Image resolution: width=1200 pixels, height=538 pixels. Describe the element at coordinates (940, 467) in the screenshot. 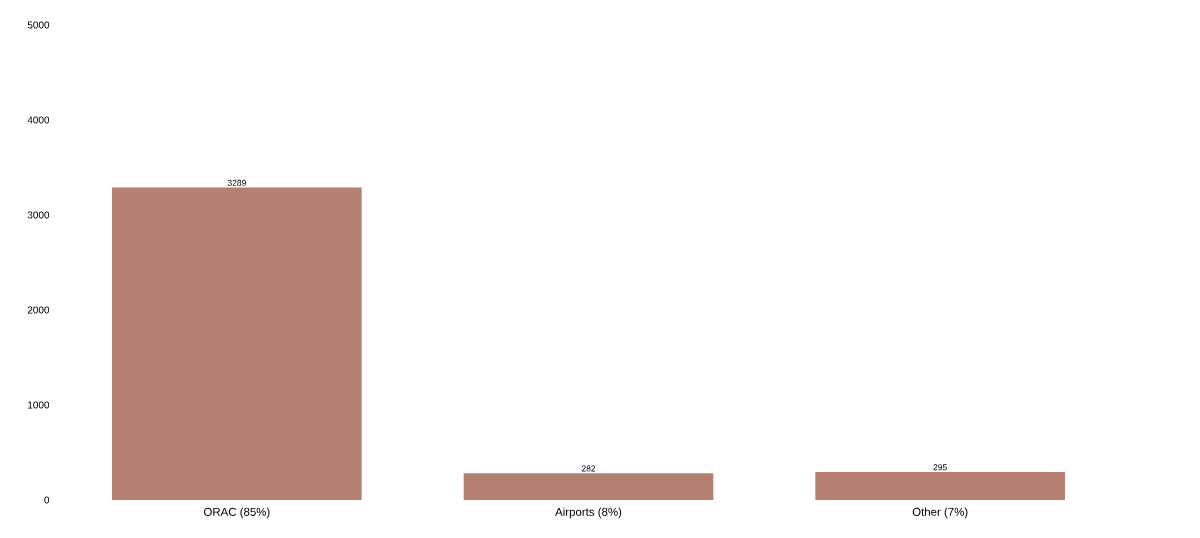

I see `data-label: 295` at that location.